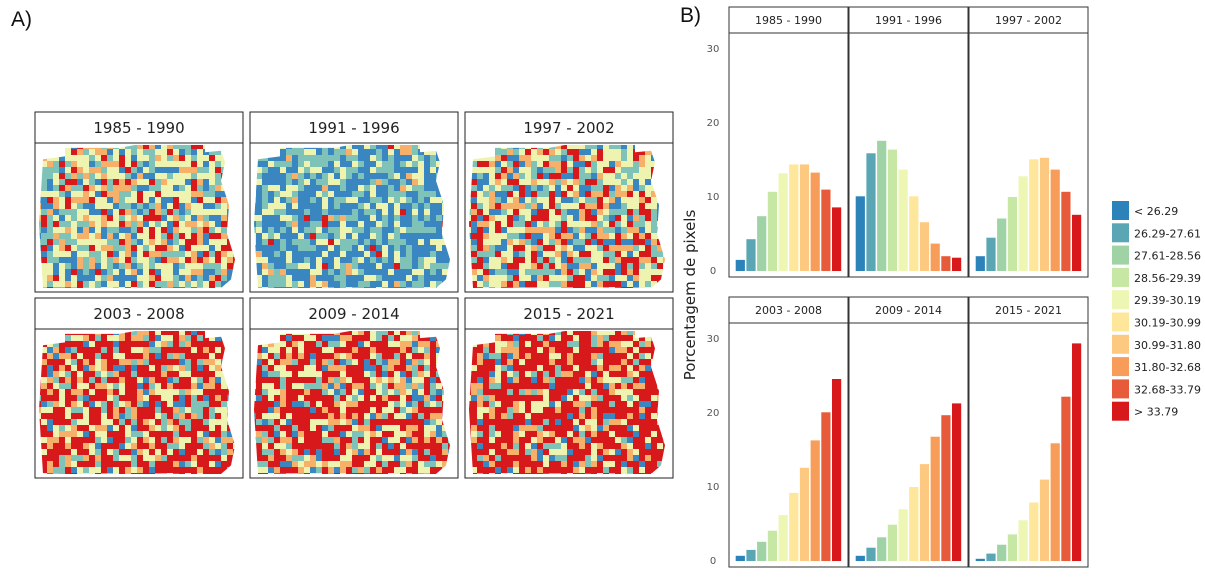  Describe the element at coordinates (1156, 389) in the screenshot. I see `legend-item: 32.68-33.79` at that location.